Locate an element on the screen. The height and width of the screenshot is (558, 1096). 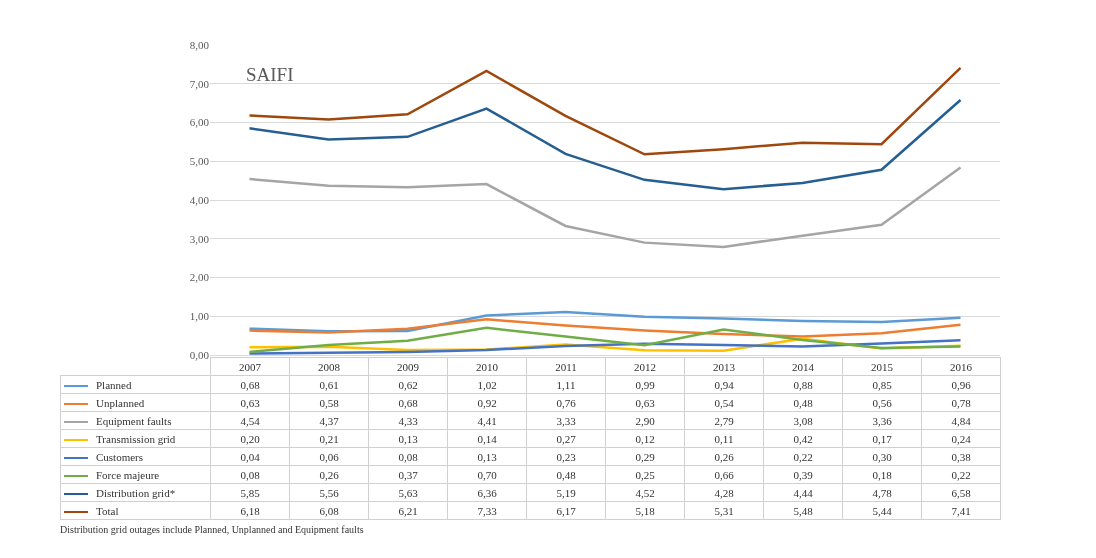
data-label: 0,92 is located at coordinates (487, 402).